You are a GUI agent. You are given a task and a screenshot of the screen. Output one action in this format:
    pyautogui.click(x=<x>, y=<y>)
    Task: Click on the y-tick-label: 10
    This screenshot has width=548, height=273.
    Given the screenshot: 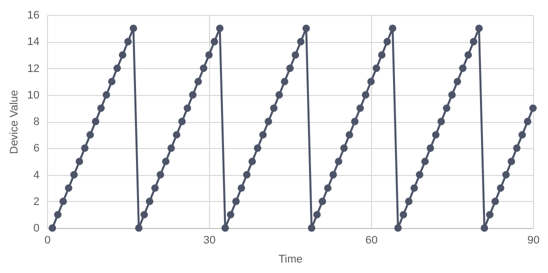 What is the action you would take?
    pyautogui.click(x=33, y=95)
    